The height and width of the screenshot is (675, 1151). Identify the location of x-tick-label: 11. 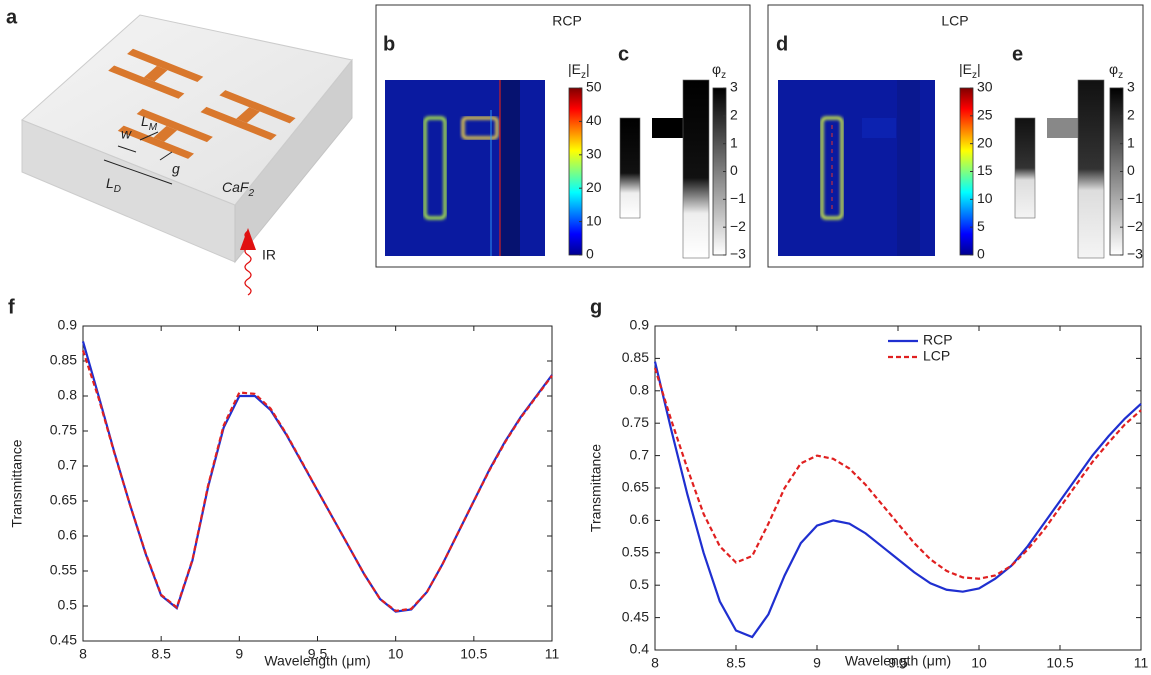
(552, 654).